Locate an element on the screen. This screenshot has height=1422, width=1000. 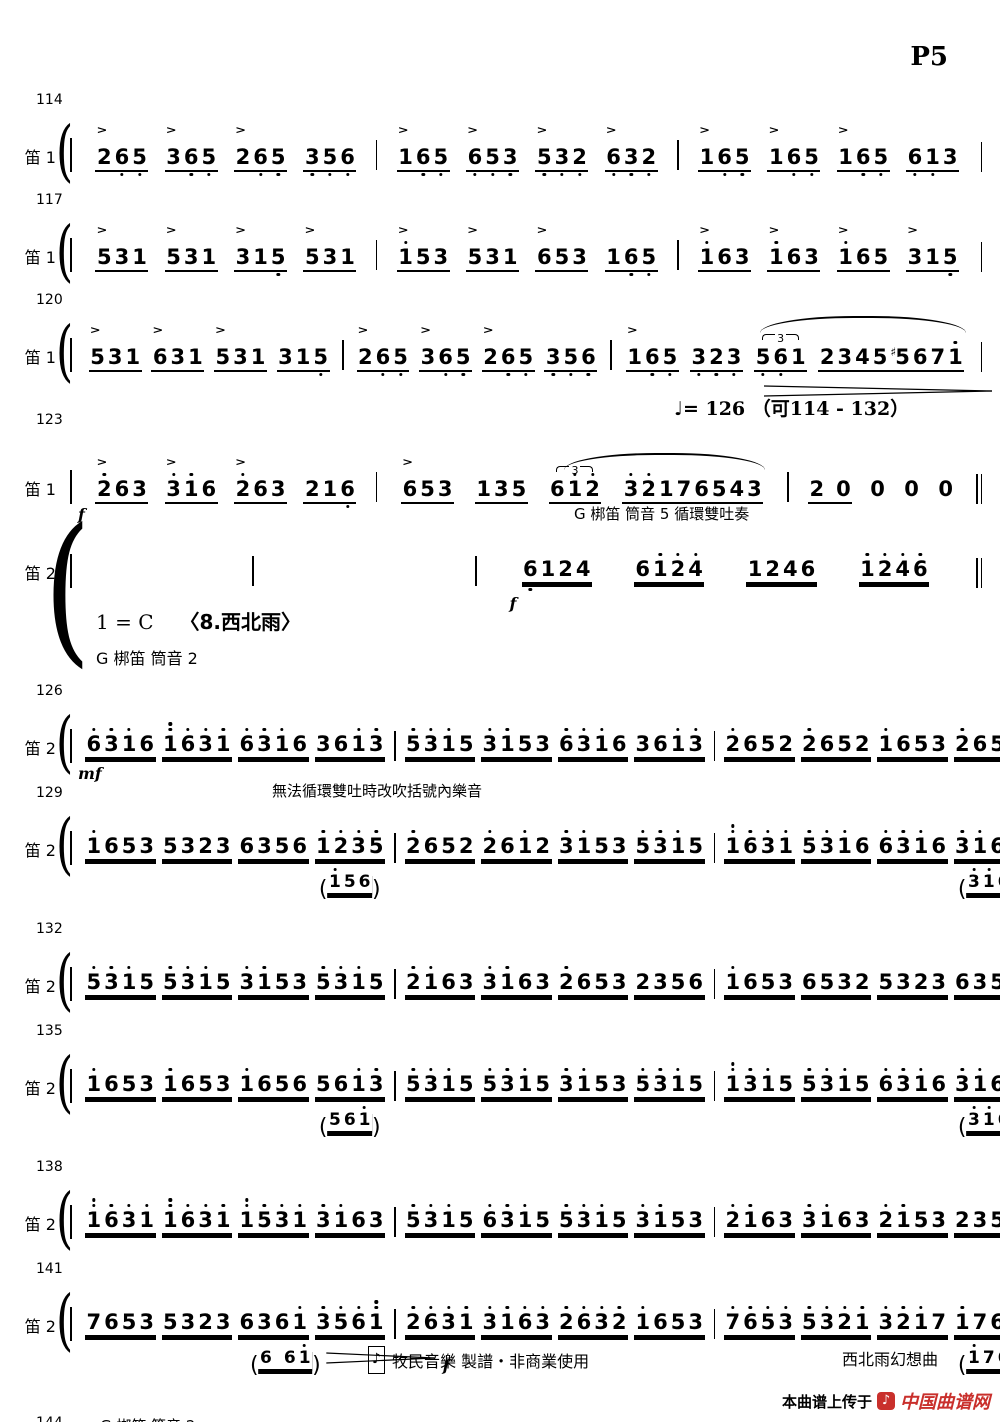
hairpin-decrescendo is located at coordinates (380, 1358).